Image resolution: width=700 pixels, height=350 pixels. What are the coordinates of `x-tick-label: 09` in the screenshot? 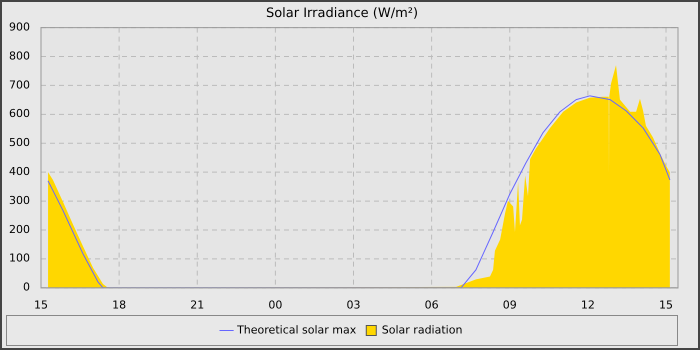 It's located at (509, 305).